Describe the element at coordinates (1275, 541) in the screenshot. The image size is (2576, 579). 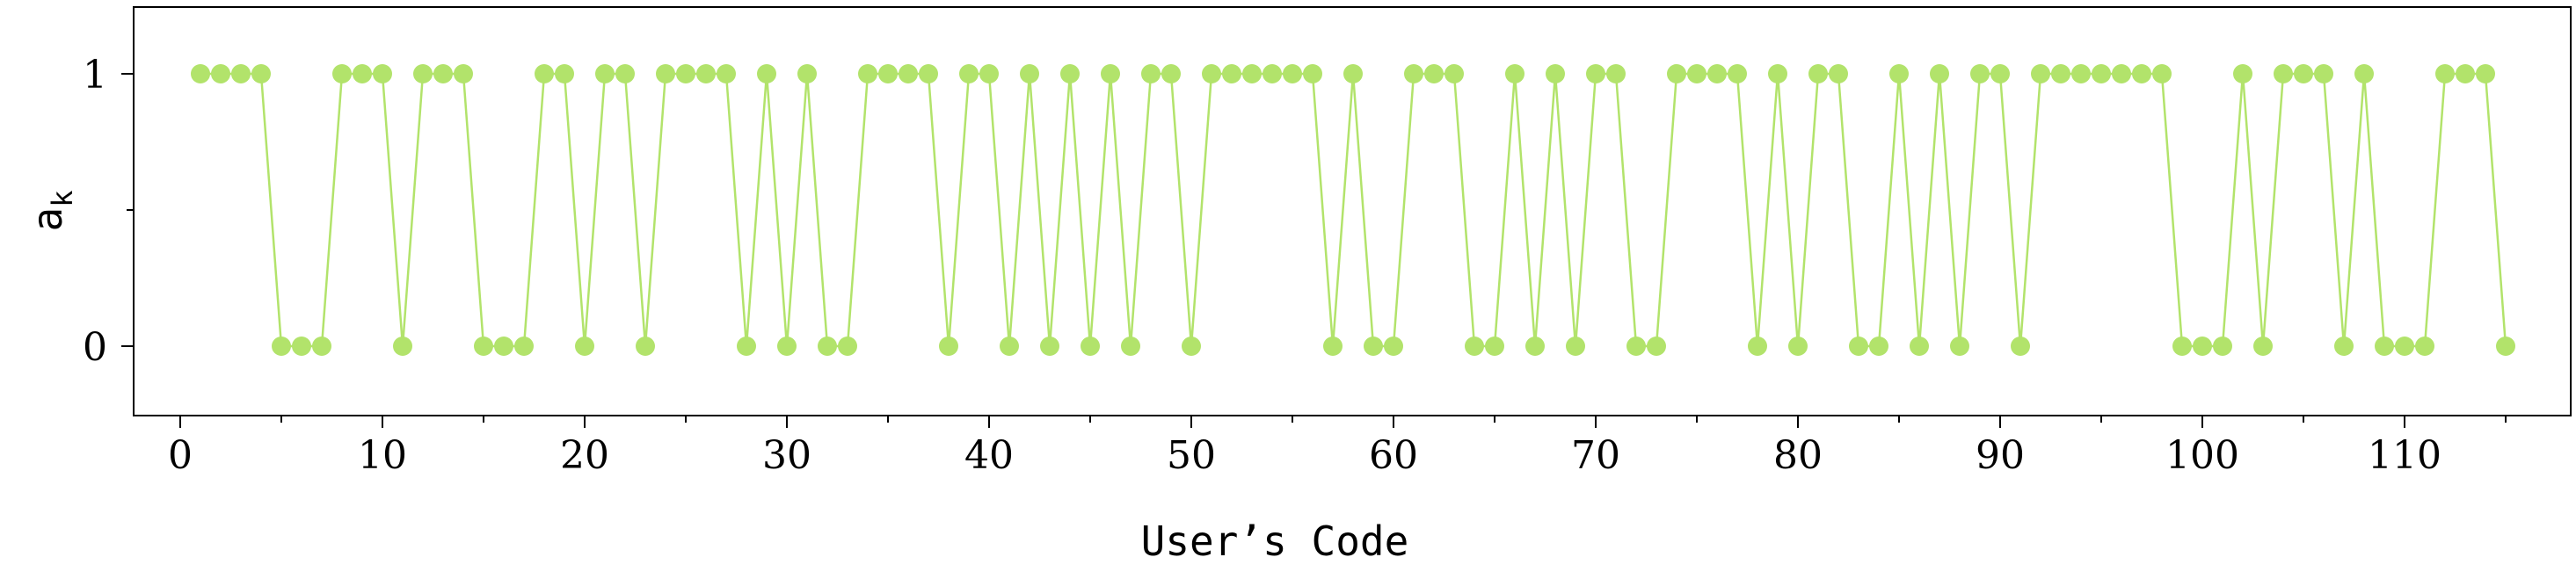
I see `x-axis-title: User’s Code` at that location.